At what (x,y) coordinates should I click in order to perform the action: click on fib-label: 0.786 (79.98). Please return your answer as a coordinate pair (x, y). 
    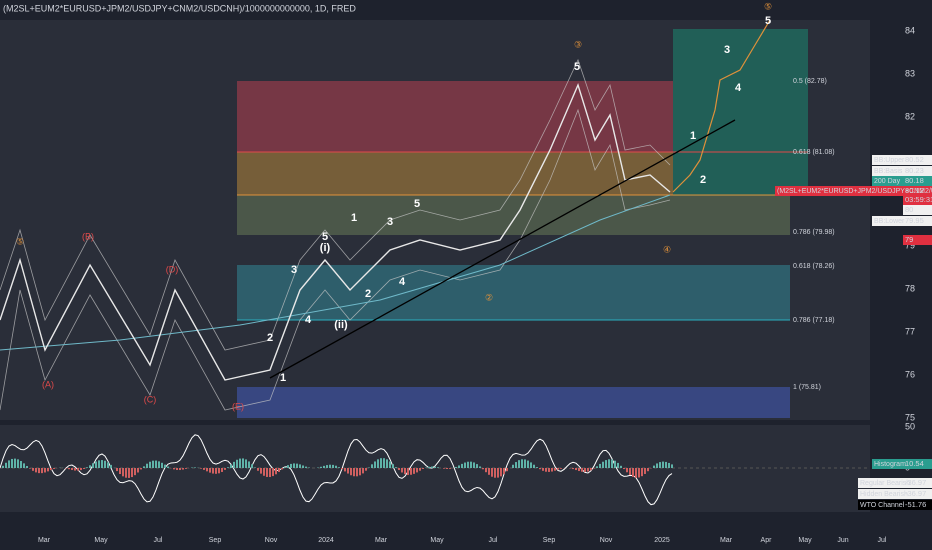
    Looking at the image, I should click on (814, 232).